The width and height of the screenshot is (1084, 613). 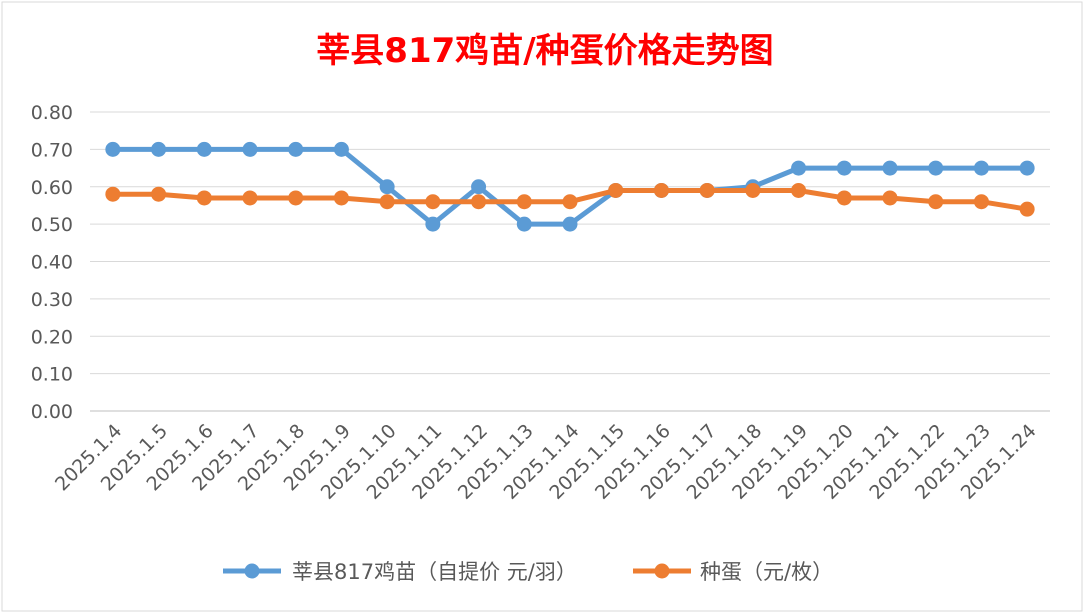 What do you see at coordinates (52, 150) in the screenshot?
I see `y-tick-label: 0.70` at bounding box center [52, 150].